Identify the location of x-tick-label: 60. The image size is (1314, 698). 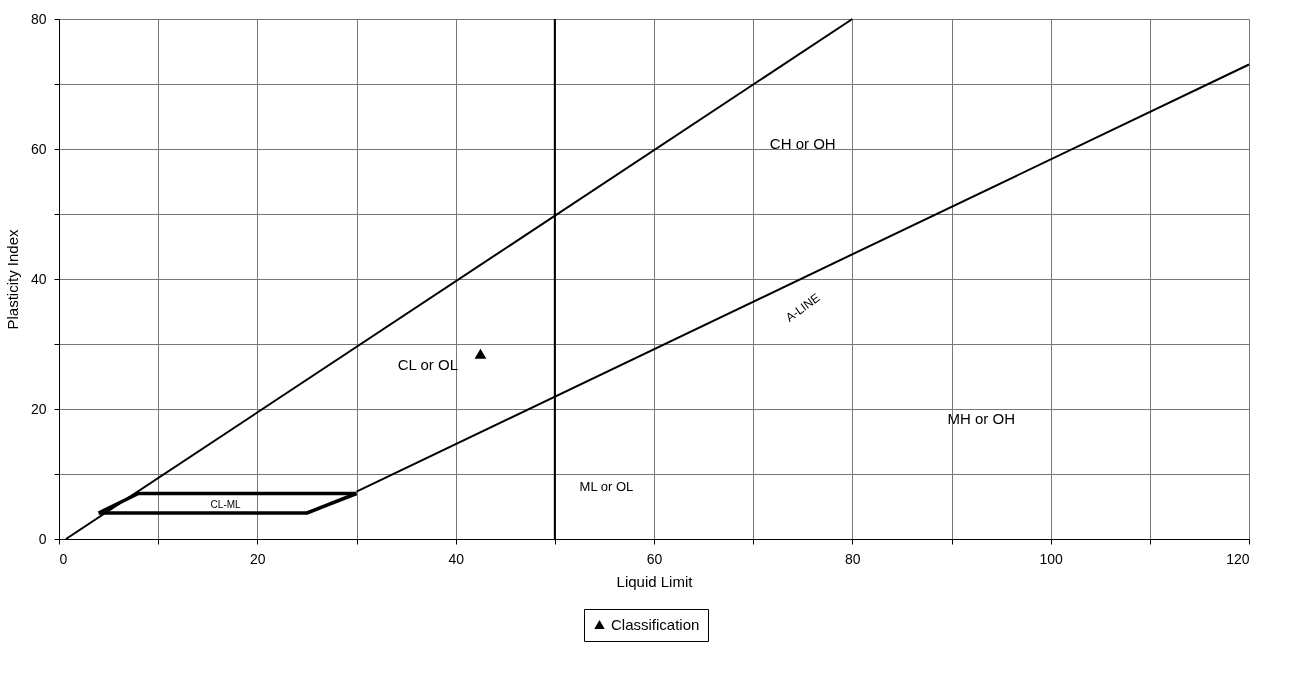
(654, 558).